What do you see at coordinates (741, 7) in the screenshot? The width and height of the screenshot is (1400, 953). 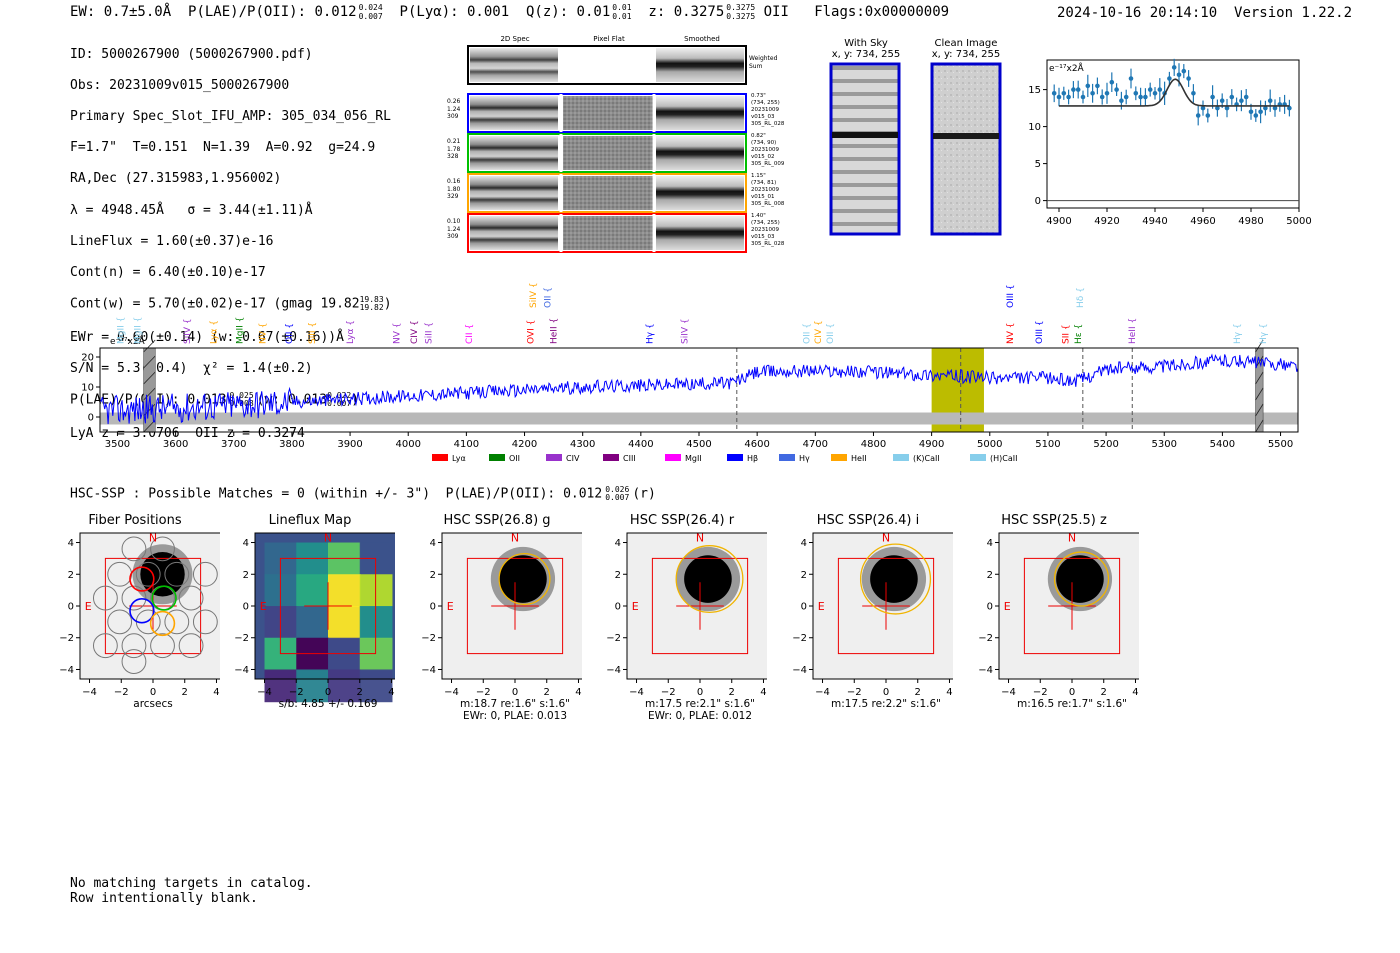 I see `z-hi: 0.3275` at bounding box center [741, 7].